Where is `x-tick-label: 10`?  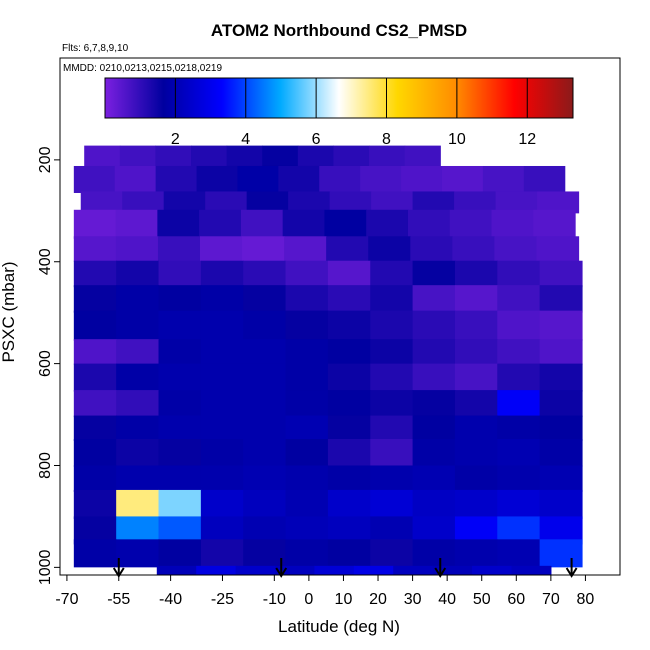 x-tick-label: 10 is located at coordinates (344, 599).